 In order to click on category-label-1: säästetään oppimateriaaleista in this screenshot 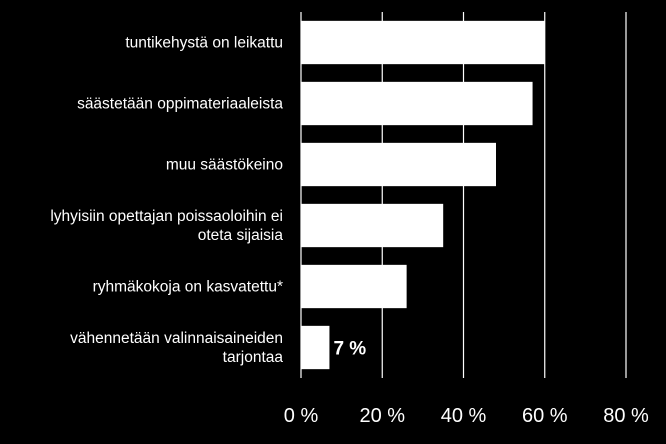, I will do `click(180, 104)`.